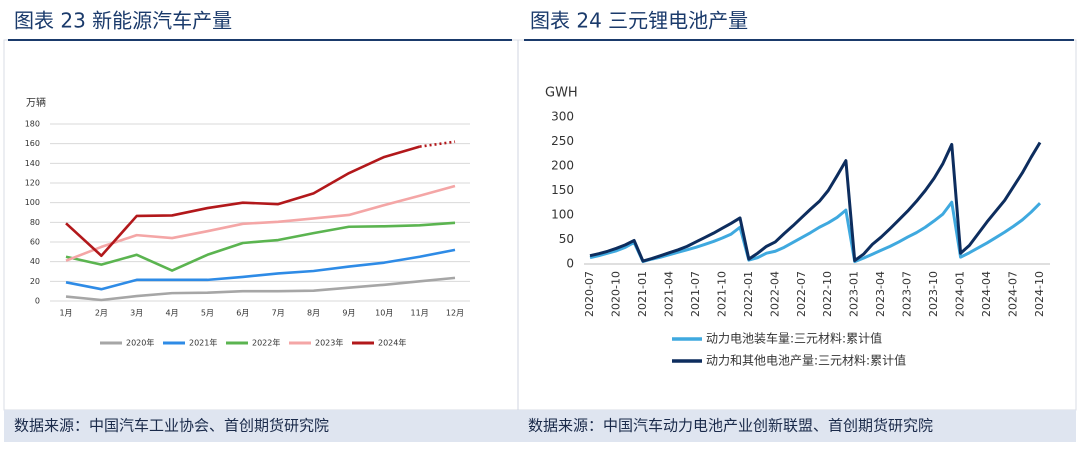 This screenshot has height=449, width=1080. I want to click on y-tick-label: 160, so click(32, 143).